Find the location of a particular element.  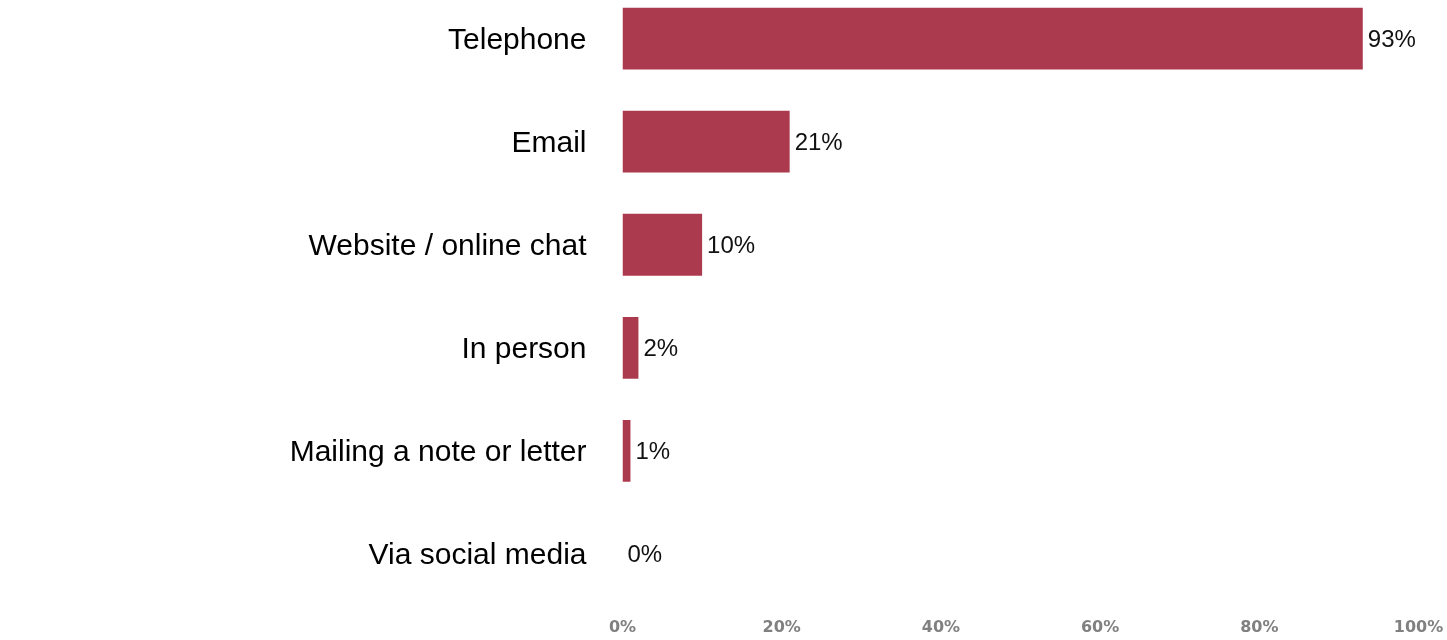

data-label: 2% is located at coordinates (661, 348).